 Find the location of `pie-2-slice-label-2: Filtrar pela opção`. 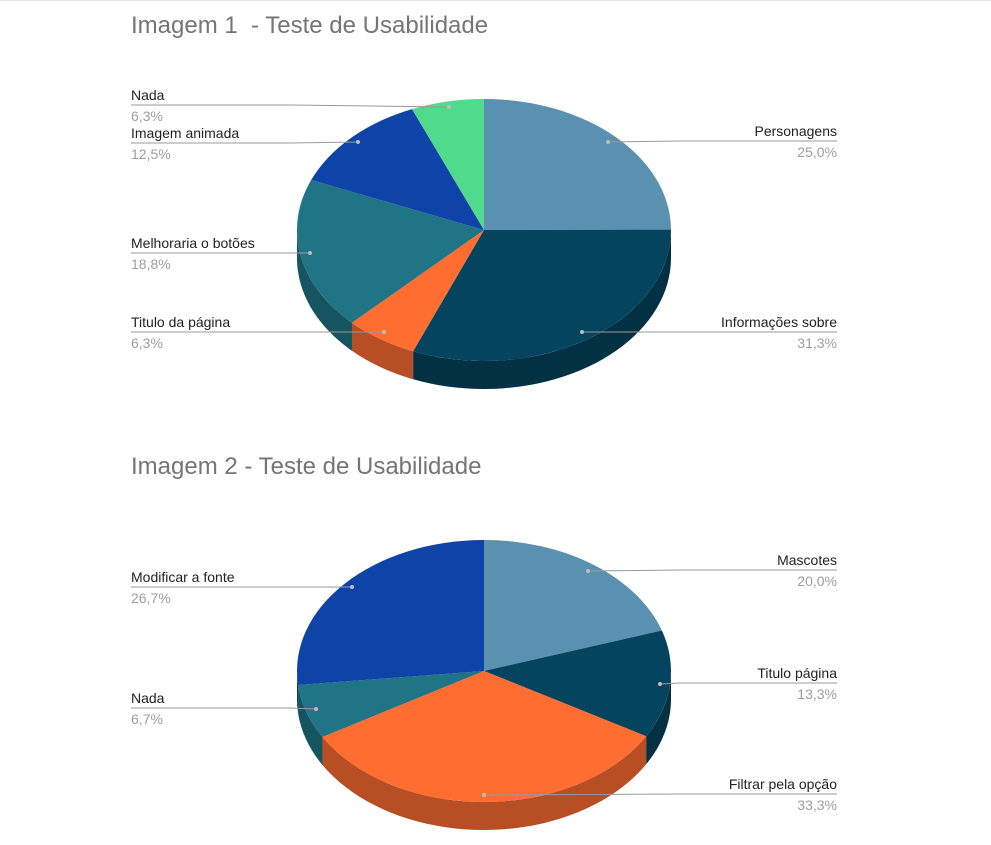

pie-2-slice-label-2: Filtrar pela opção is located at coordinates (783, 784).